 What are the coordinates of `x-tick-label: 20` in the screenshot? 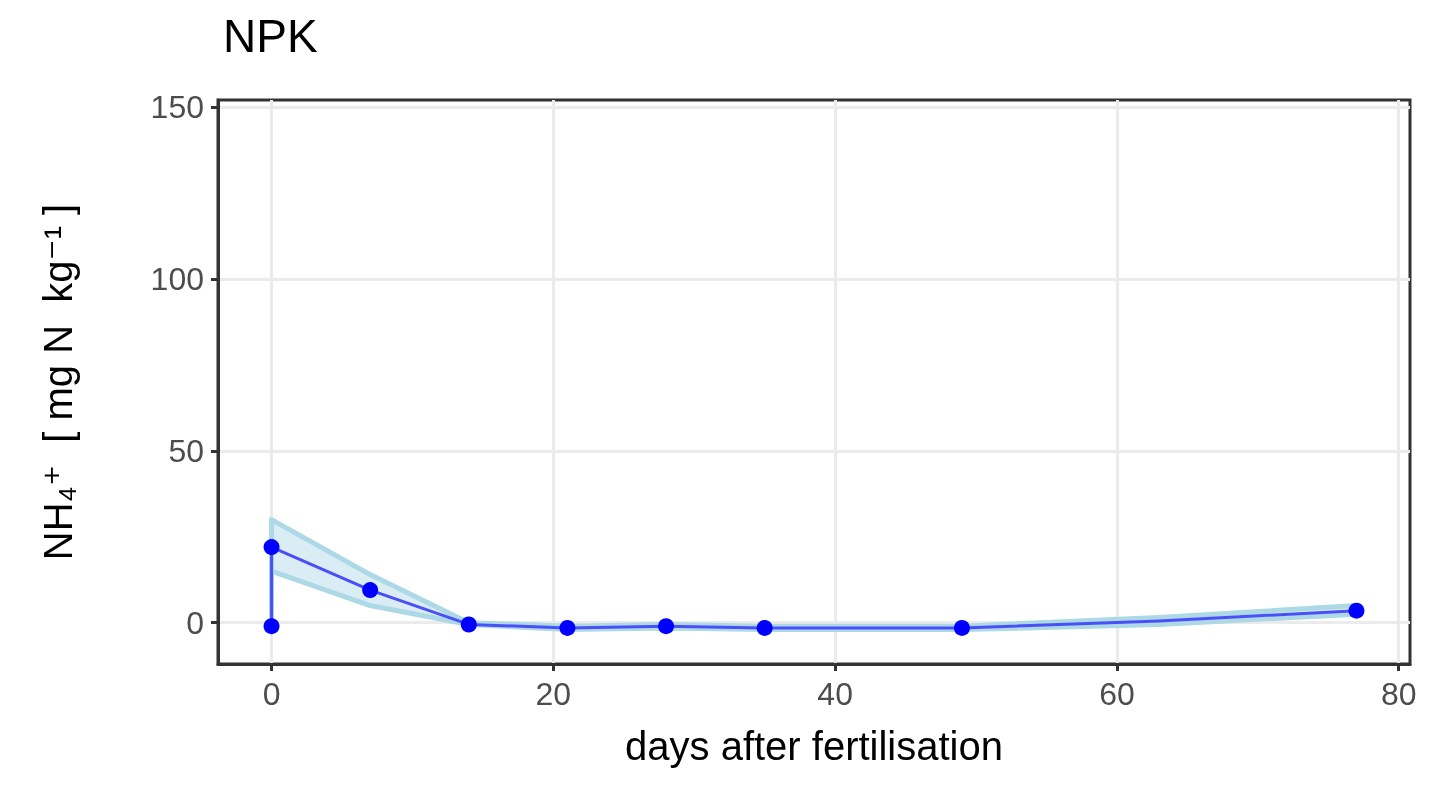 It's located at (553, 694).